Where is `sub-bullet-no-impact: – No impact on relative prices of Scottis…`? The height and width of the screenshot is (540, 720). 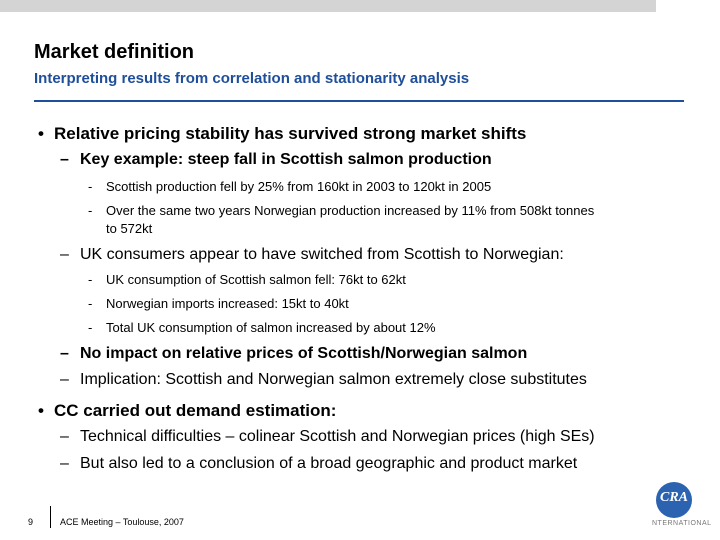 sub-bullet-no-impact: – No impact on relative prices of Scottis… is located at coordinates (293, 354).